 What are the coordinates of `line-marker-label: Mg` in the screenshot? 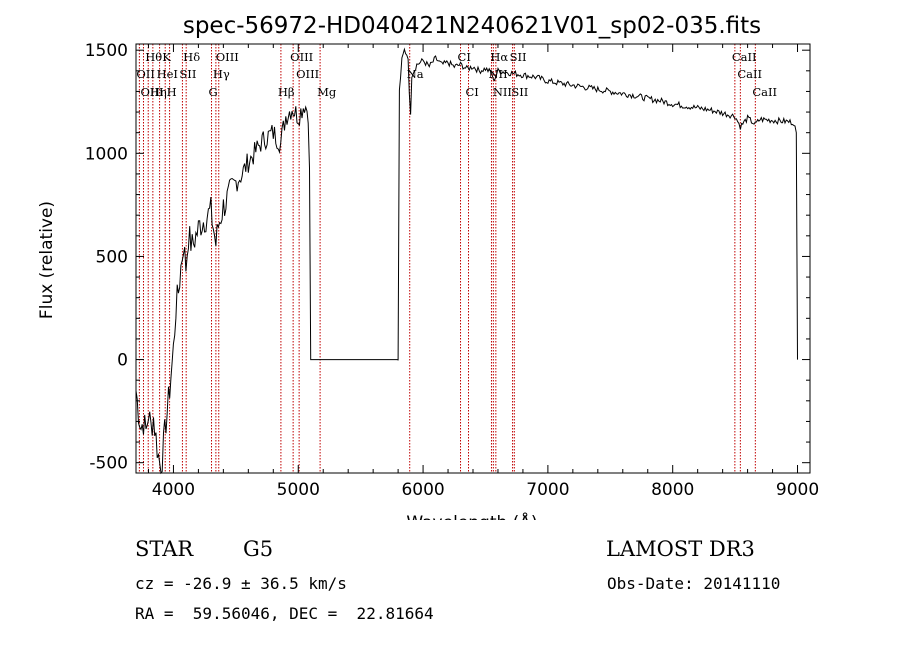 It's located at (327, 92).